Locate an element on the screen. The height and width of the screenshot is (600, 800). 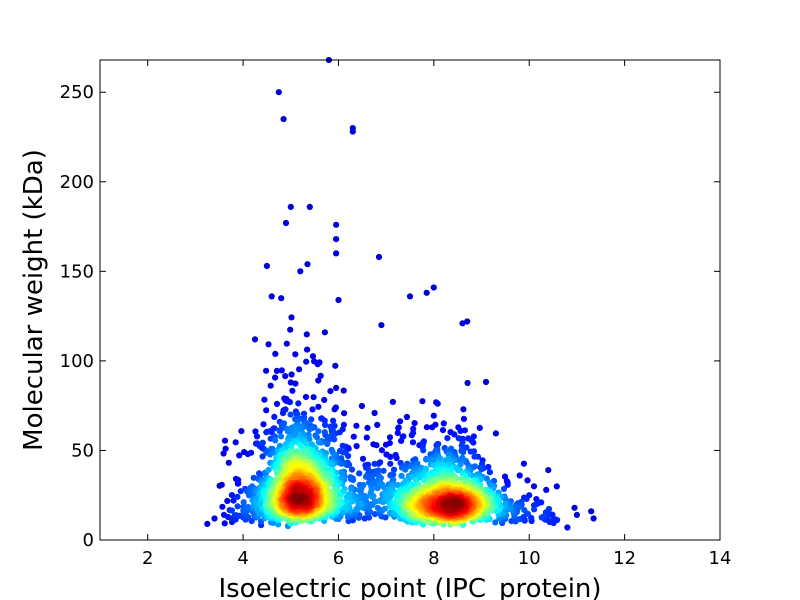
y-tick-label: 0 is located at coordinates (88, 540).